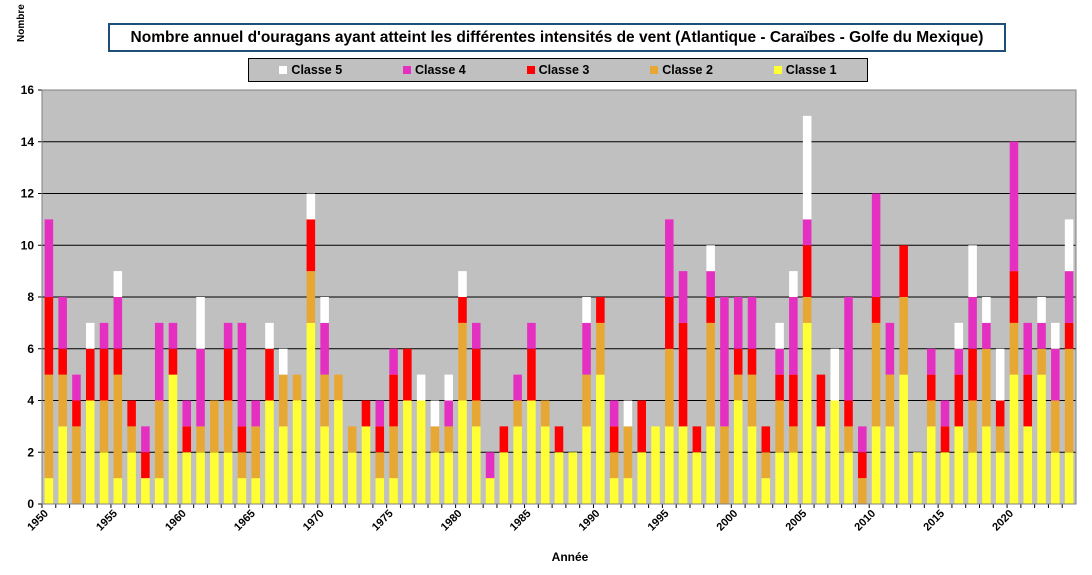  What do you see at coordinates (614, 491) in the screenshot?
I see `bar-classe-1-1991` at bounding box center [614, 491].